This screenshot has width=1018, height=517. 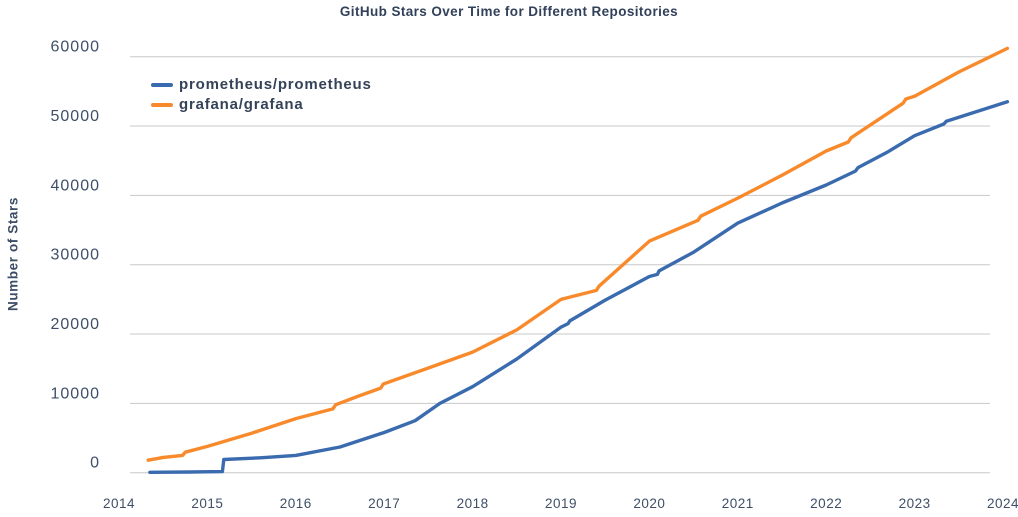 I want to click on x-tick-label: 2024, so click(x=1002, y=503).